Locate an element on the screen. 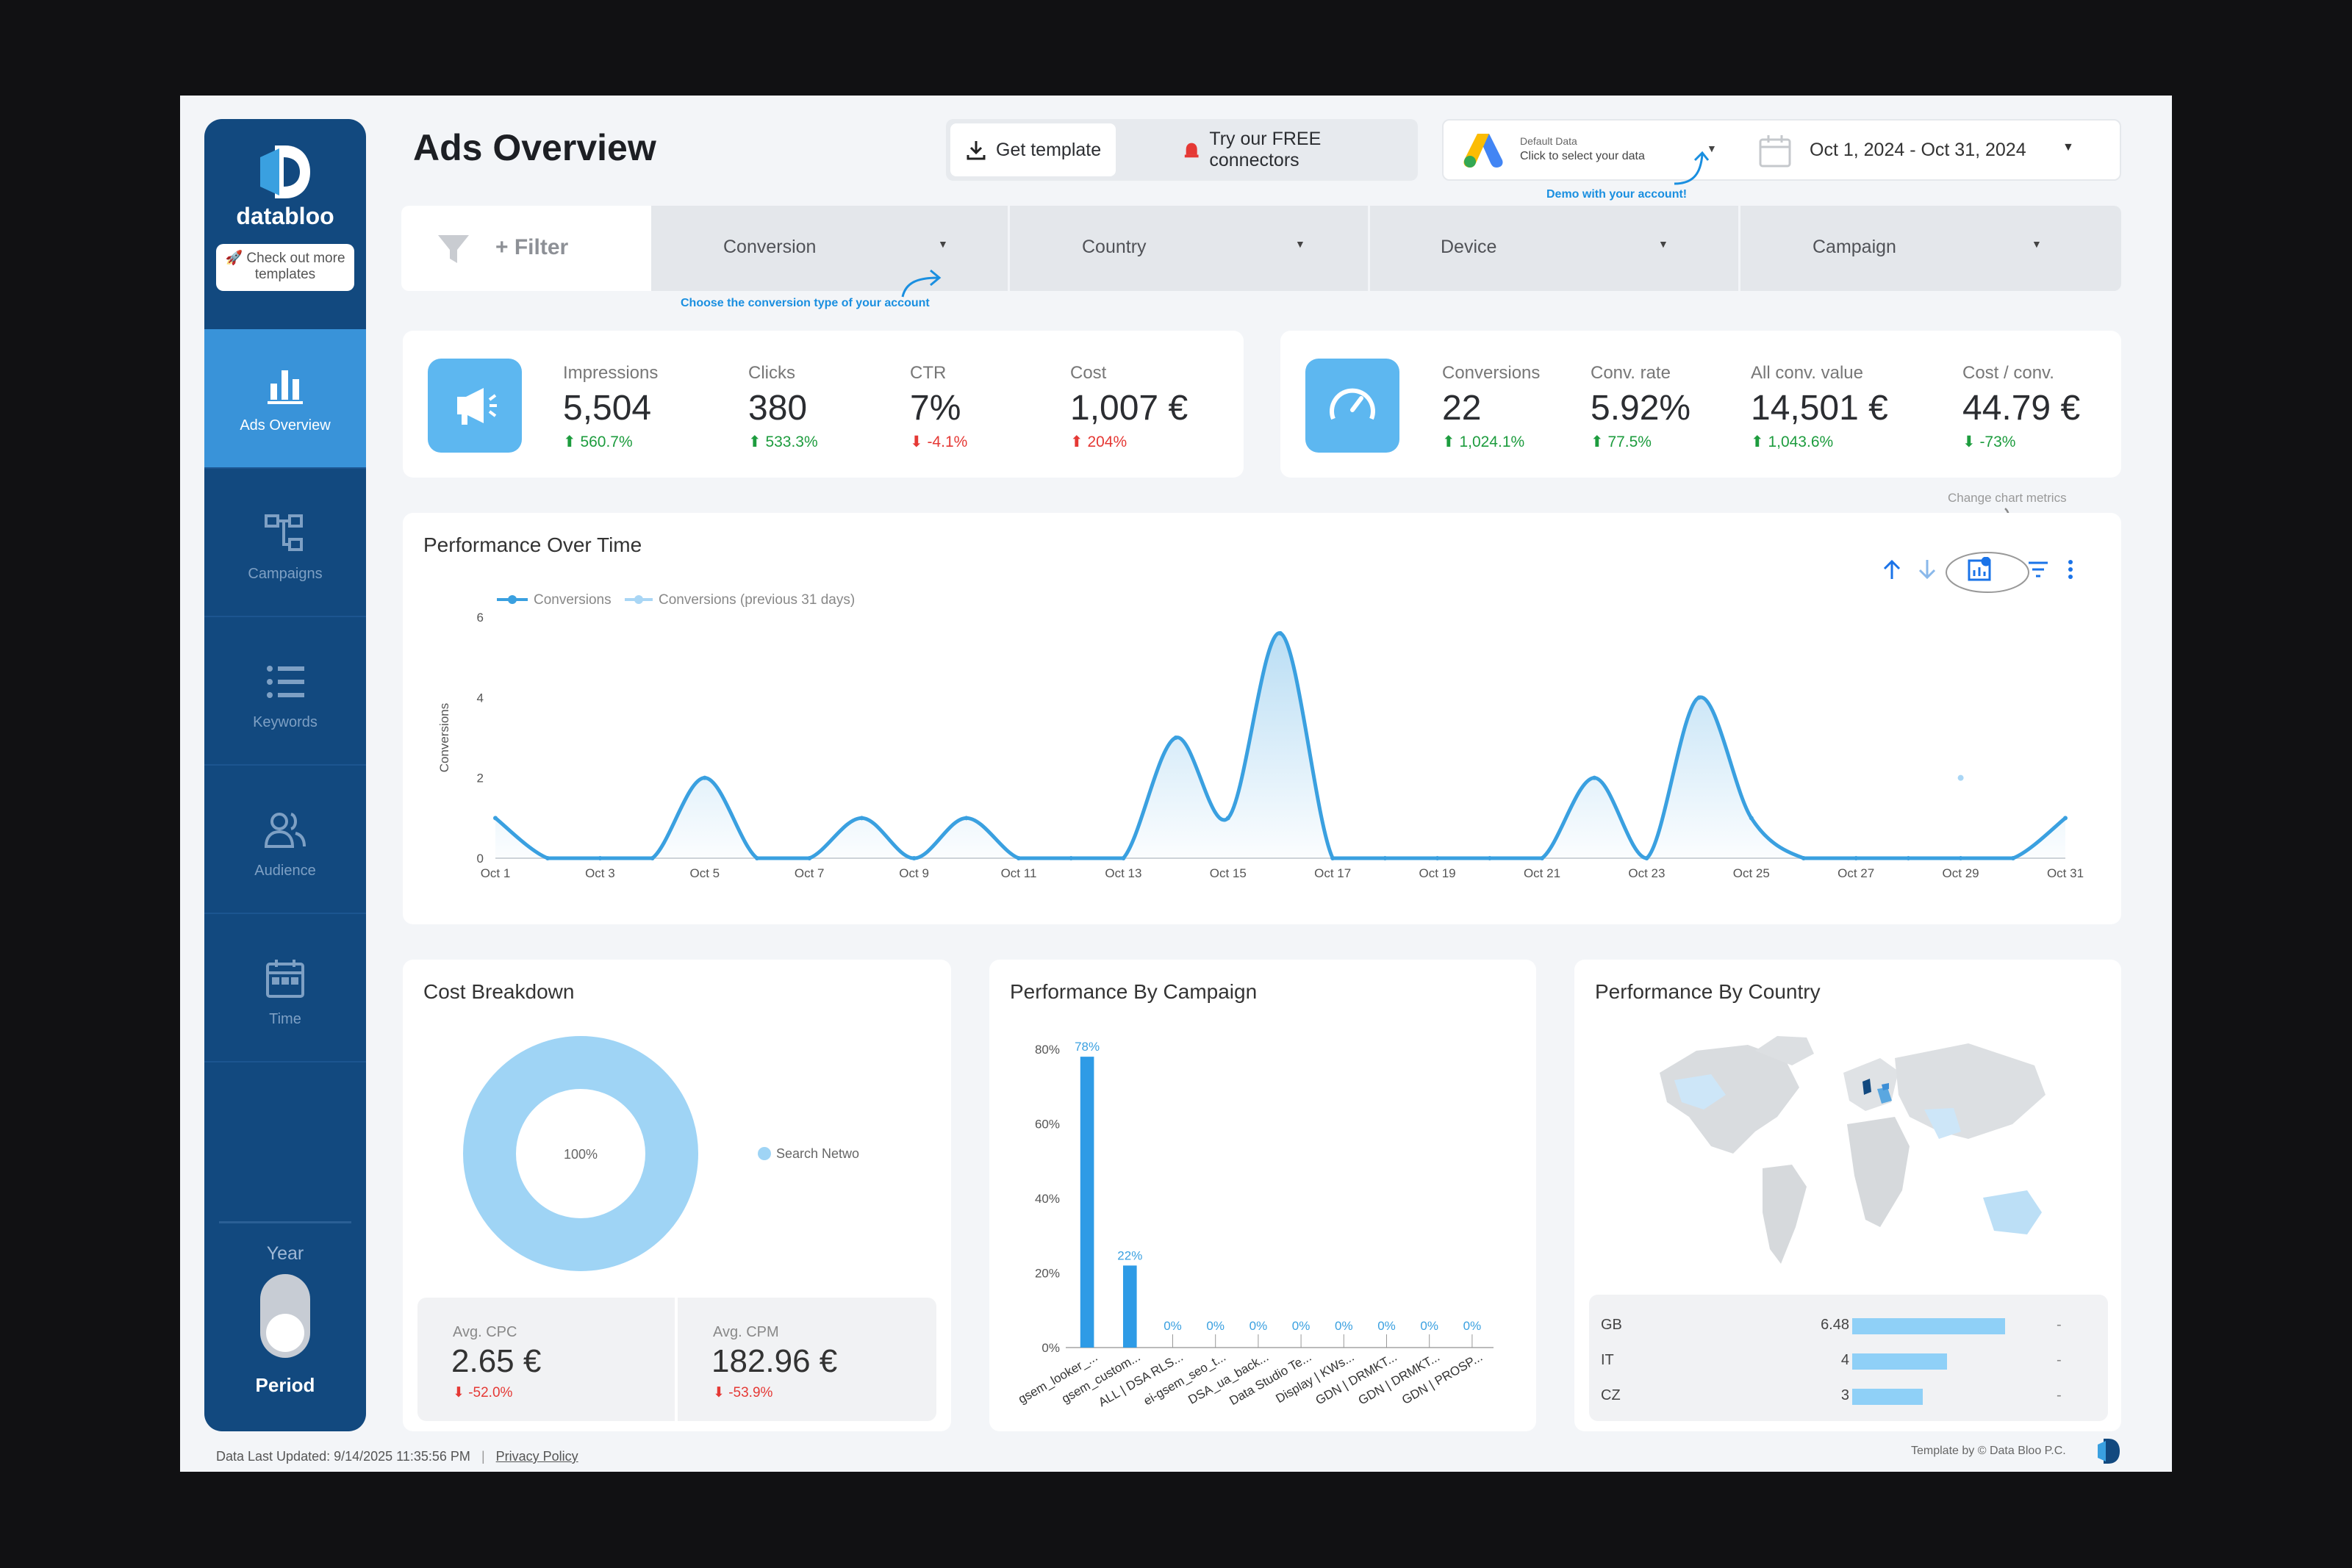 The height and width of the screenshot is (1568, 2352). delta-value: -53.9% is located at coordinates (750, 1393).